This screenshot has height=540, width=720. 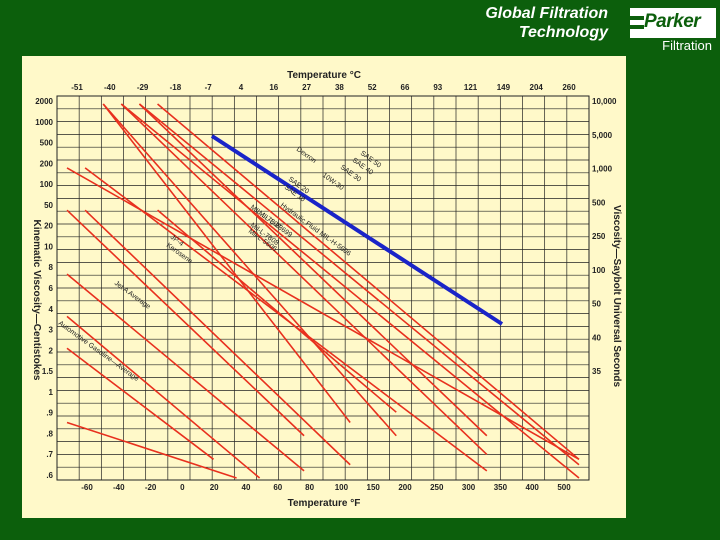 What do you see at coordinates (241, 87) in the screenshot?
I see `top-tick-label: 4` at bounding box center [241, 87].